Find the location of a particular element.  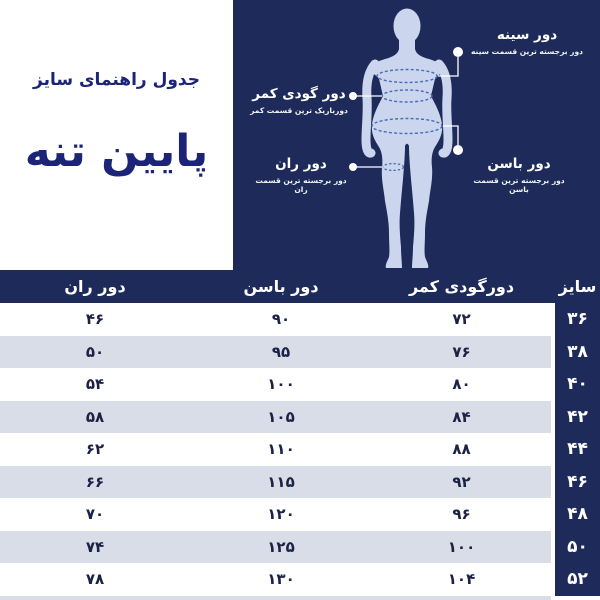

cell-hips: ۱۳۰ is located at coordinates (281, 579).